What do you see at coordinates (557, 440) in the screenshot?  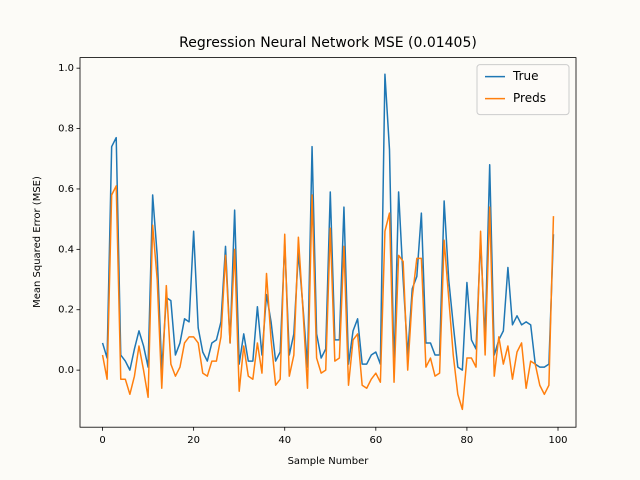 I see `x-tick-label: 100` at bounding box center [557, 440].